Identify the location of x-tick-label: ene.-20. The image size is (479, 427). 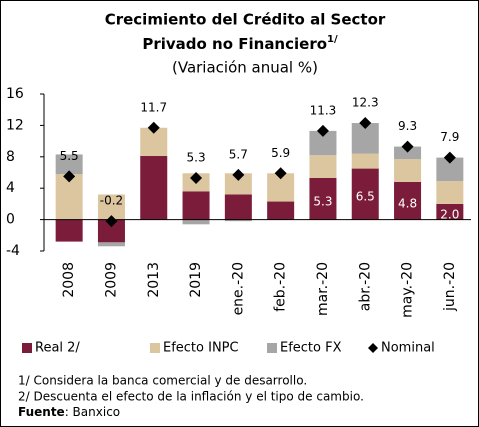
(238, 288).